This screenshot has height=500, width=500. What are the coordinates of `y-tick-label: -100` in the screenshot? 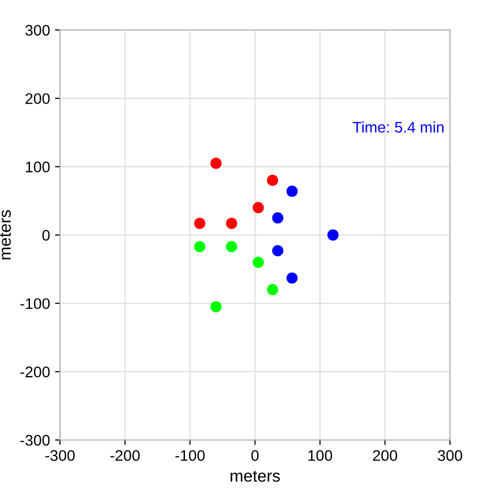 It's located at (35, 304).